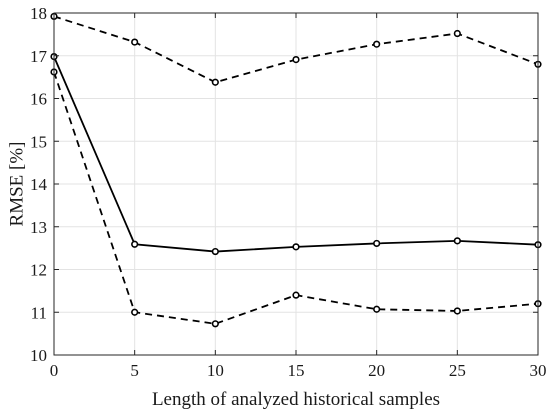 The height and width of the screenshot is (415, 550). I want to click on y-tick-label: 12, so click(38, 270).